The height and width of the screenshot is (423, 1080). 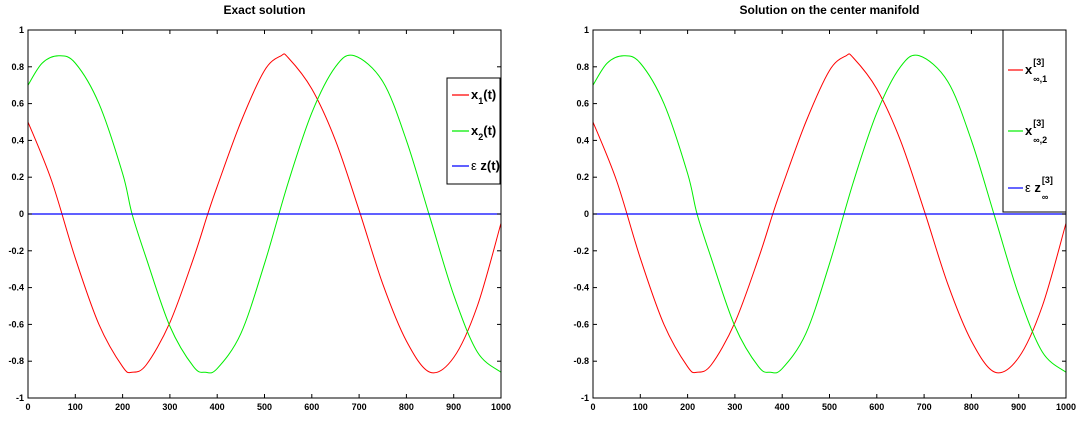 I want to click on legend: x[3] ∞,1 x[3] ∞,2 ε z[3] ∞, so click(x=1034, y=121).